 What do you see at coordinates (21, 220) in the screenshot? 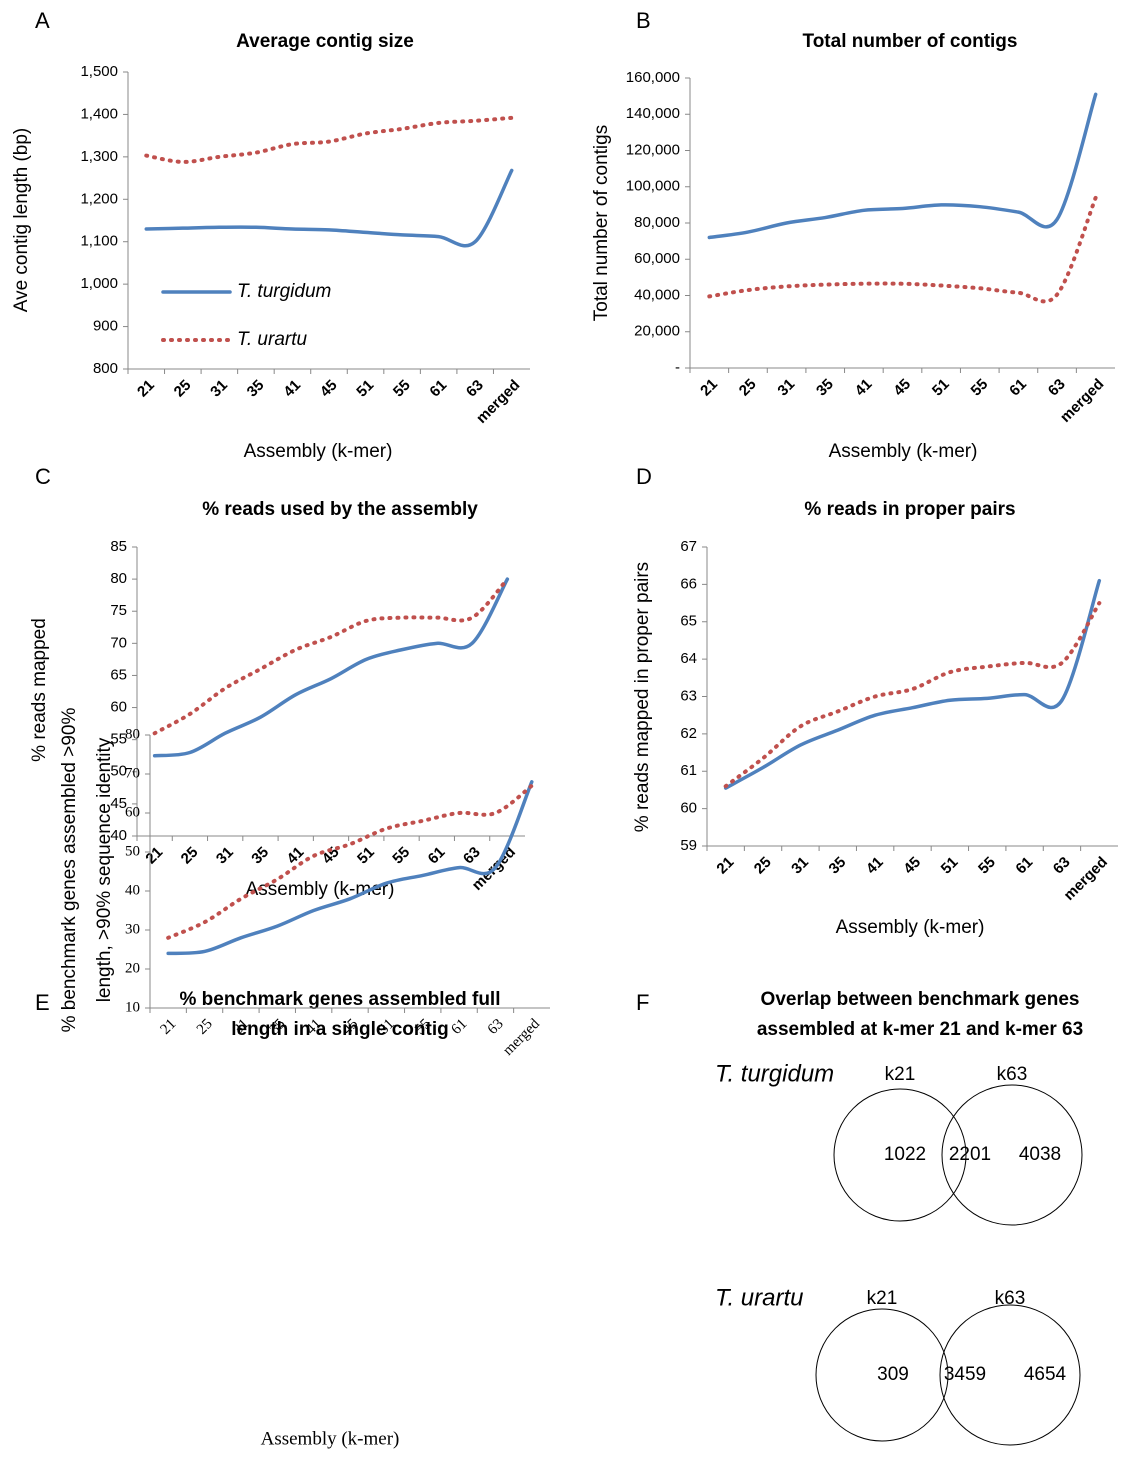
I see `y-axis-title: Ave contig length (bp)` at bounding box center [21, 220].